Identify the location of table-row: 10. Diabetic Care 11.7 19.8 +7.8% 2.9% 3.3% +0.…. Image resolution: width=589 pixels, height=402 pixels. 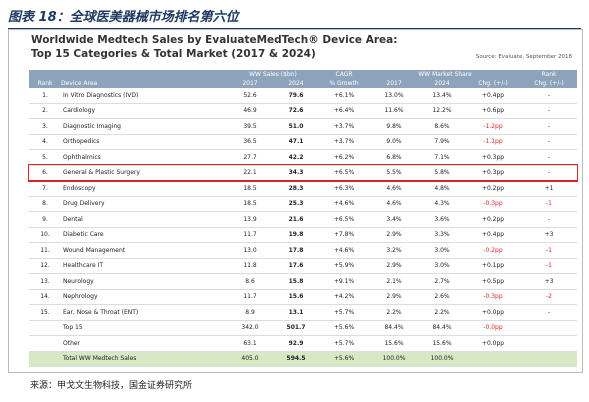
(303, 235).